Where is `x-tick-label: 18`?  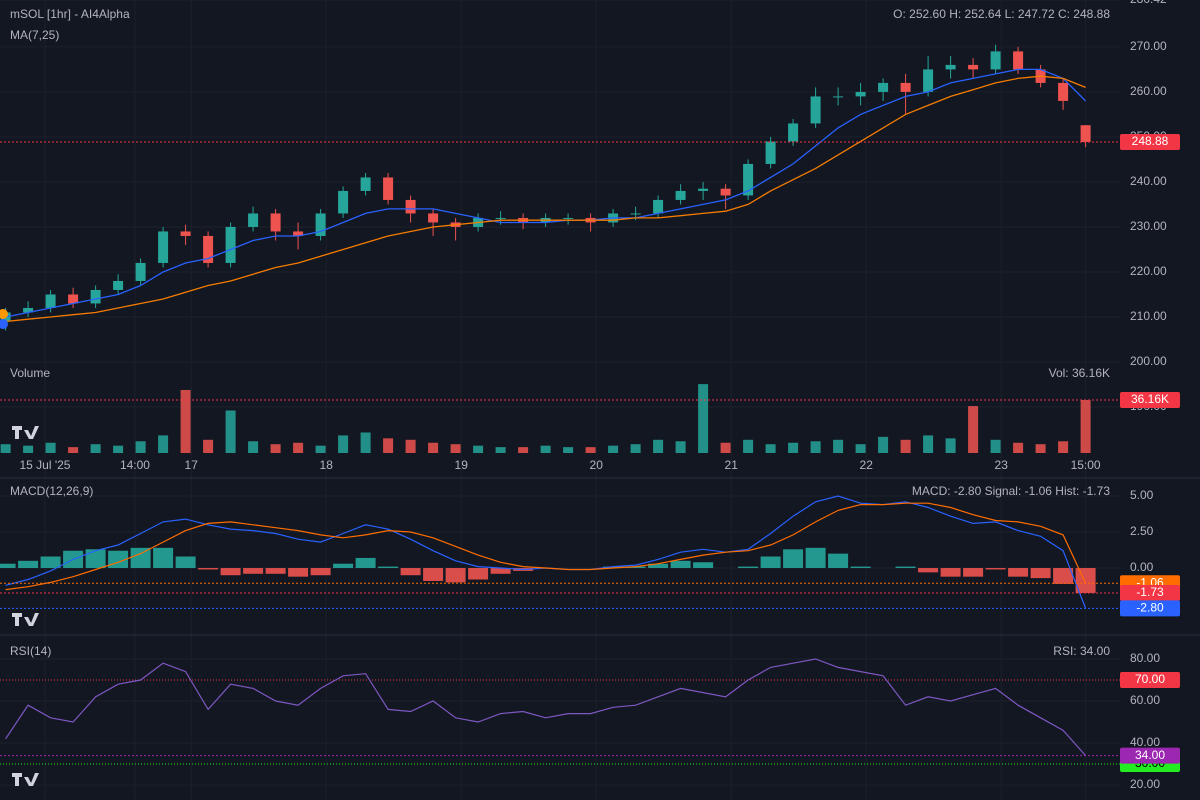 x-tick-label: 18 is located at coordinates (327, 465).